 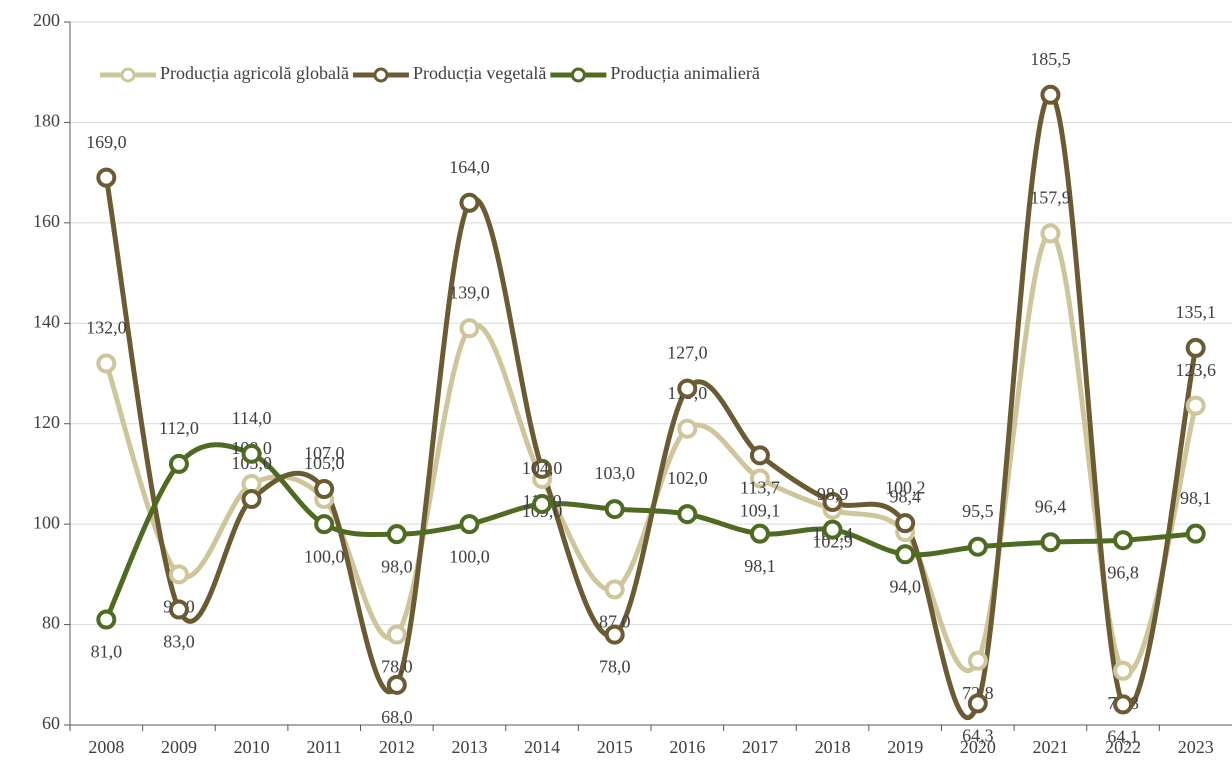 What do you see at coordinates (51, 723) in the screenshot?
I see `y-tick-label: 60` at bounding box center [51, 723].